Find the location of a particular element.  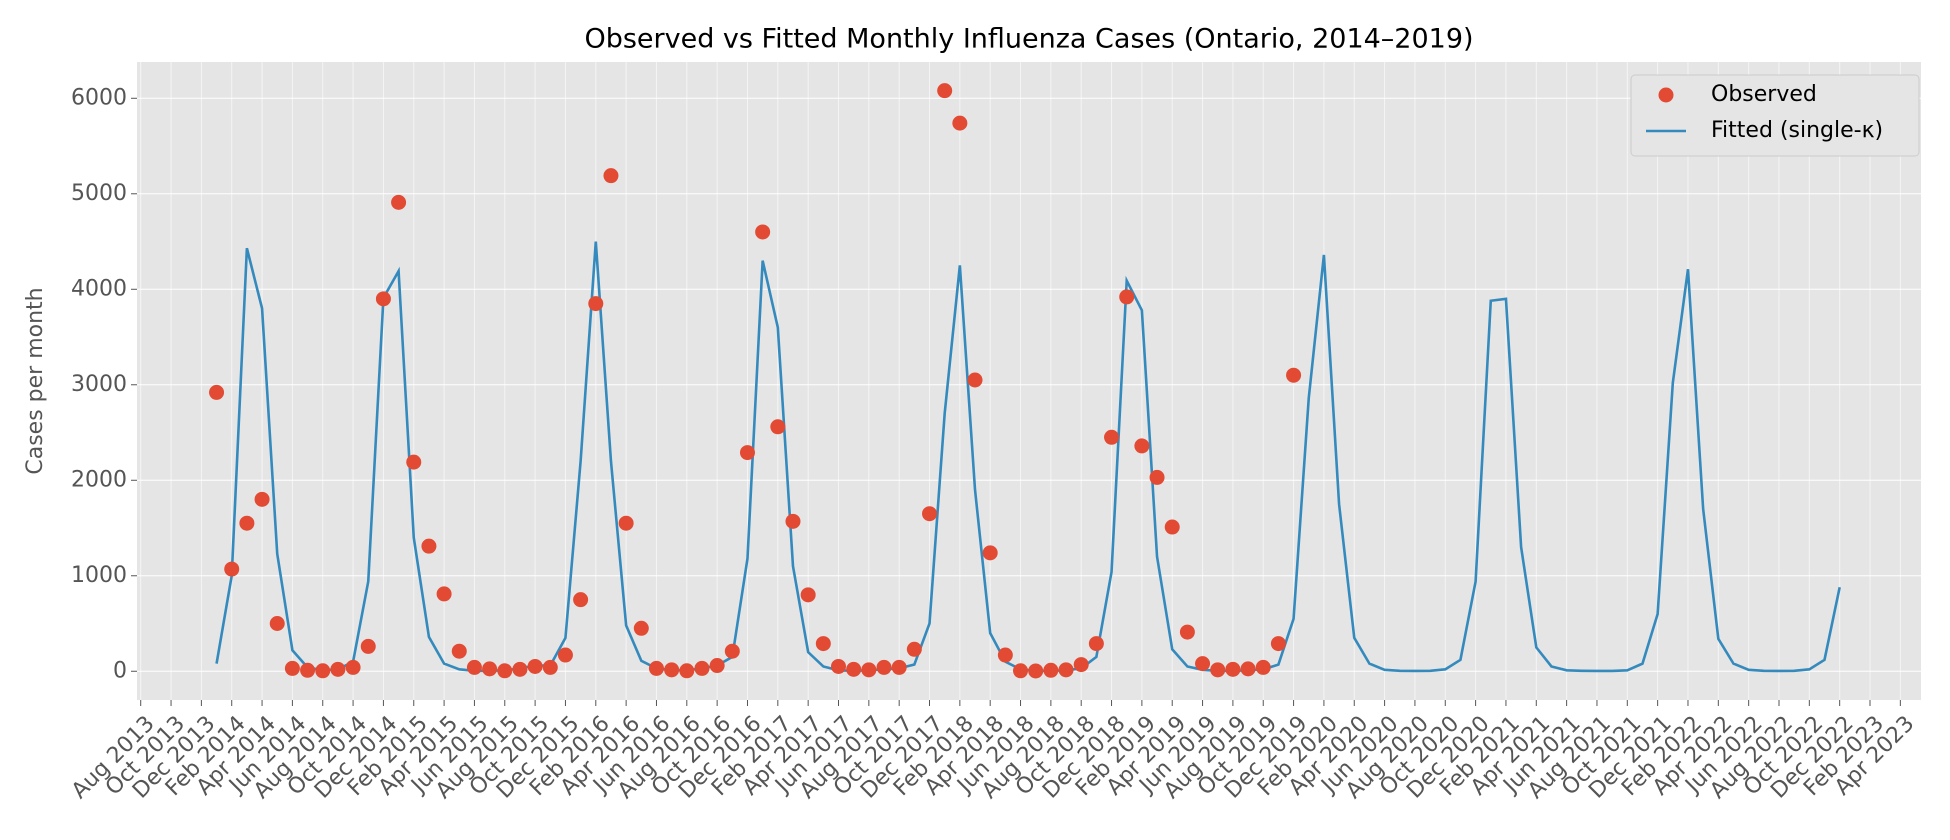

legend-label: Observed is located at coordinates (1764, 94).